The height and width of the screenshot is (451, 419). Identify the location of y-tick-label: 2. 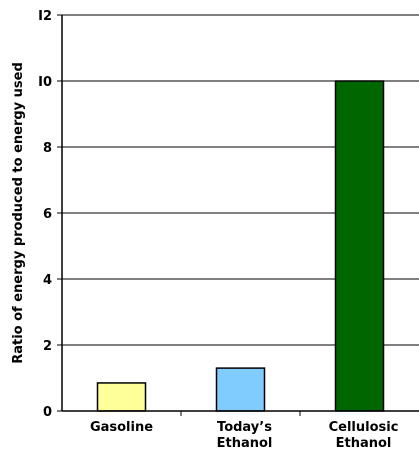
(47, 346).